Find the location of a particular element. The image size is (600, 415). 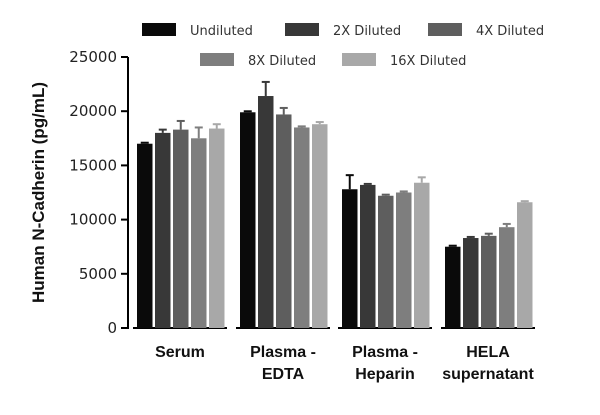

y-tick-label: 10000 is located at coordinates (93, 220).